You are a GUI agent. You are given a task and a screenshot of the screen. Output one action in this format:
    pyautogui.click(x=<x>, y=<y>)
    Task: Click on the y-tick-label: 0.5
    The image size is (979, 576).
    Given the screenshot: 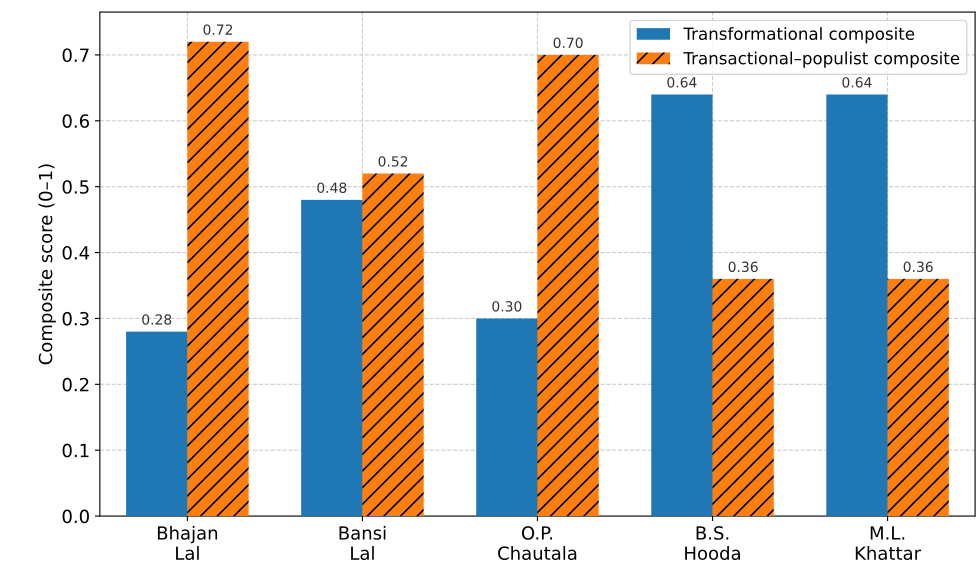 What is the action you would take?
    pyautogui.click(x=75, y=187)
    